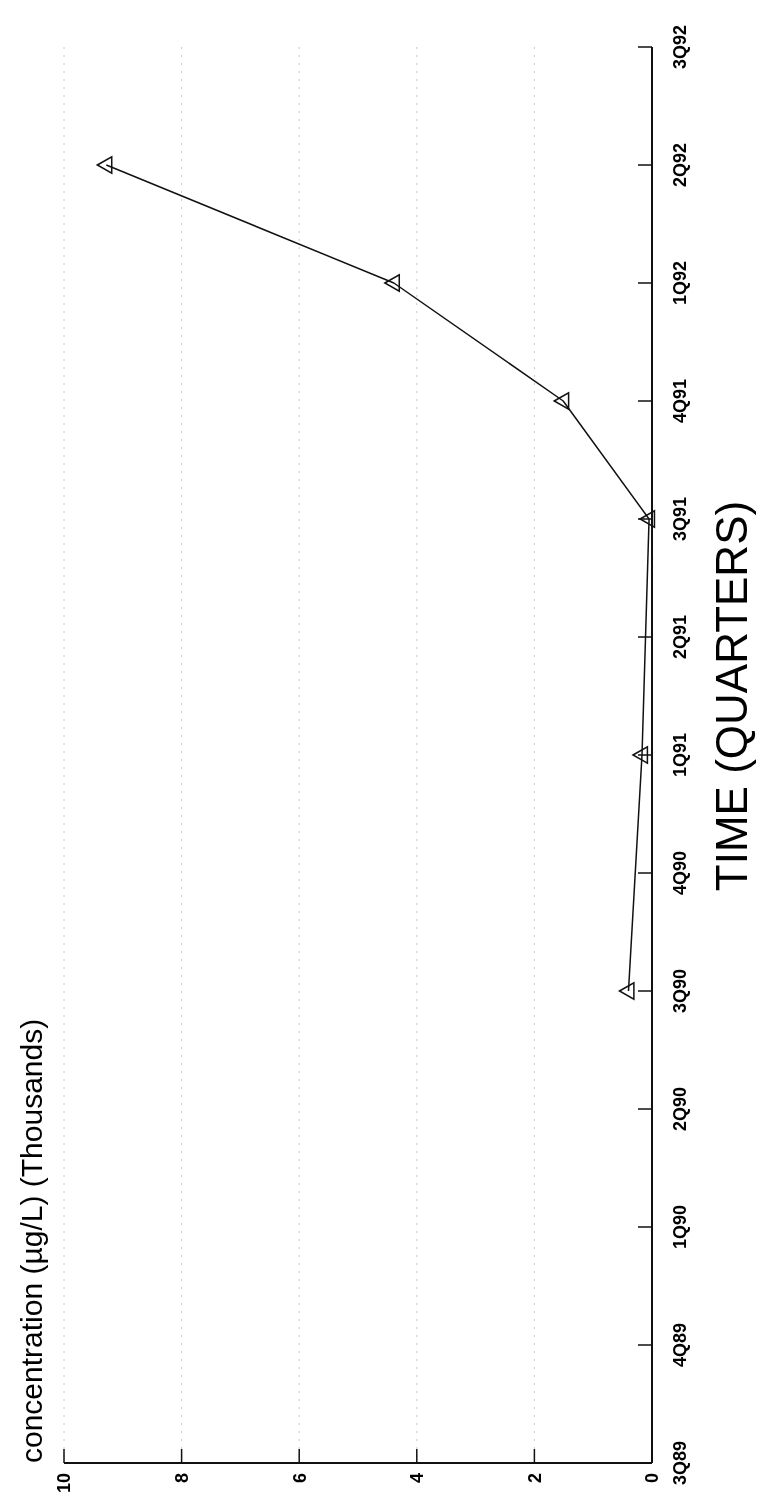 The height and width of the screenshot is (1507, 760). Describe the element at coordinates (652, 1478) in the screenshot. I see `x-tick-label: 0` at that location.